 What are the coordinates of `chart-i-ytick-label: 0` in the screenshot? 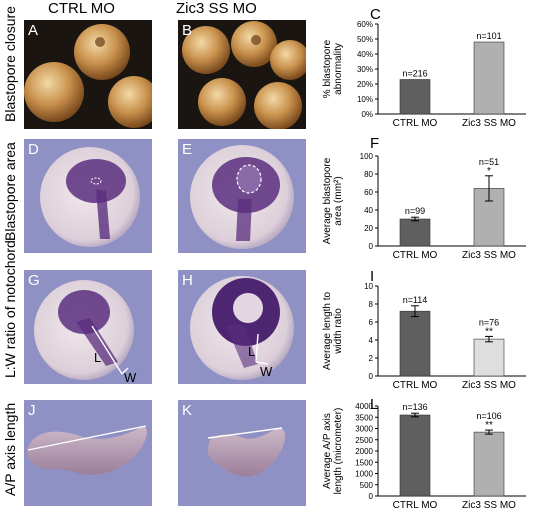 It's located at (371, 376).